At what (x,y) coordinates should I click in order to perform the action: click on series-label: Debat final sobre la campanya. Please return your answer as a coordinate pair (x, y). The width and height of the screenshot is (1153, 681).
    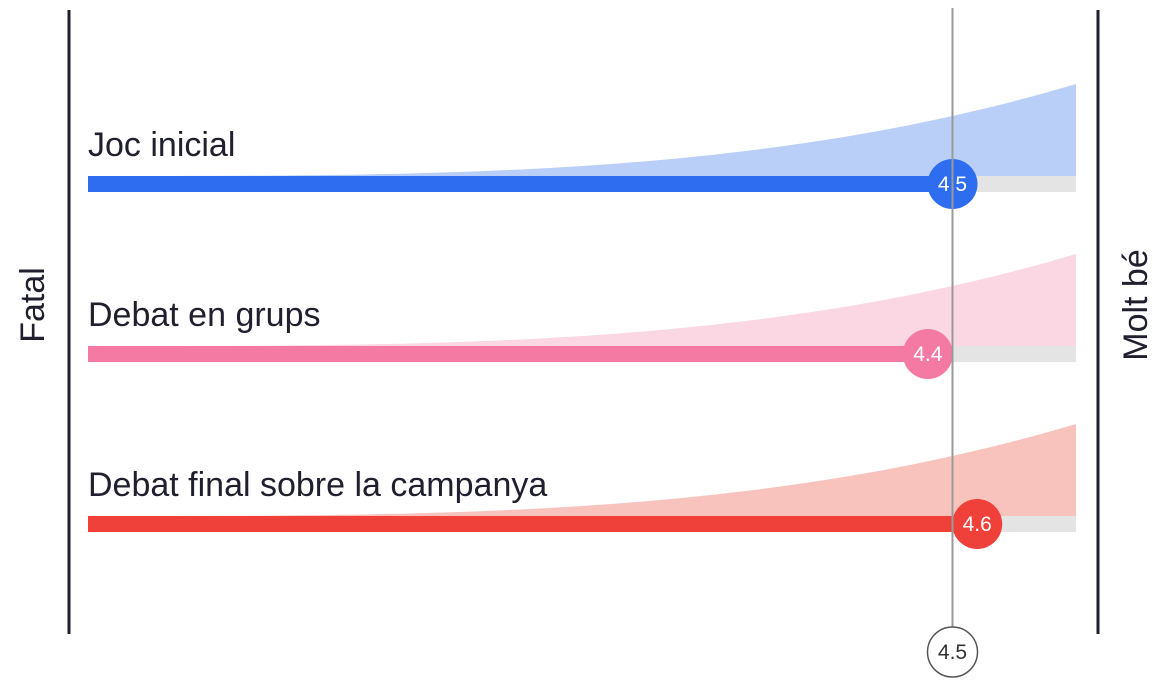
    Looking at the image, I should click on (317, 485).